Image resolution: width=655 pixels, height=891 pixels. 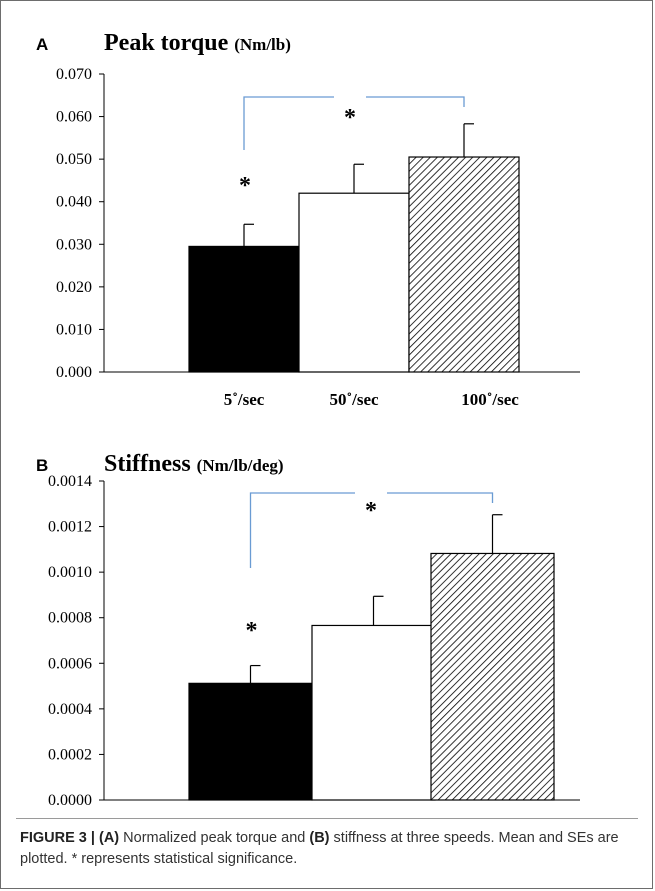 I want to click on panel-b-title-unit: (Nm/lb/deg), so click(x=240, y=465).